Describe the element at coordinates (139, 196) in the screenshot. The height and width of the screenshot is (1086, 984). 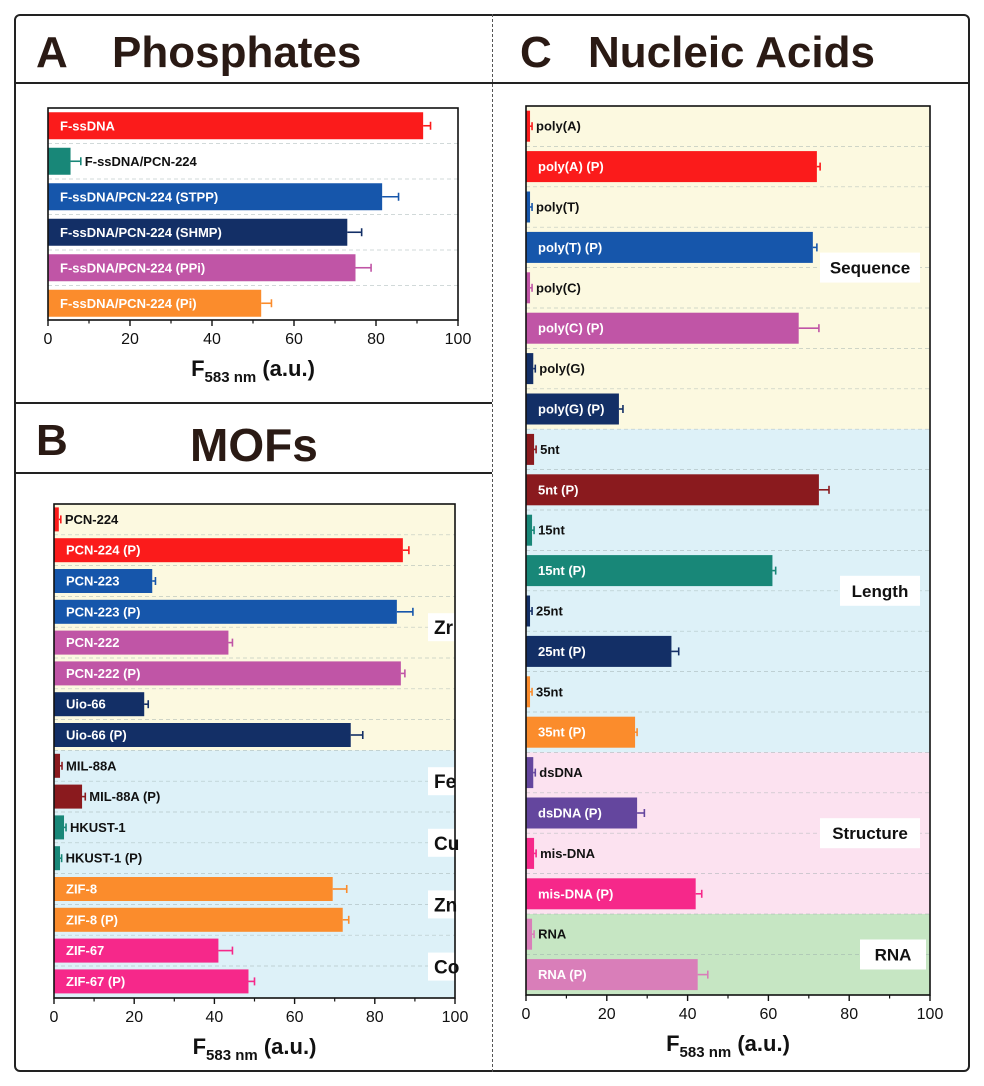
I see `bar-label: F-ssDNA/PCN-224 (STPP)` at that location.